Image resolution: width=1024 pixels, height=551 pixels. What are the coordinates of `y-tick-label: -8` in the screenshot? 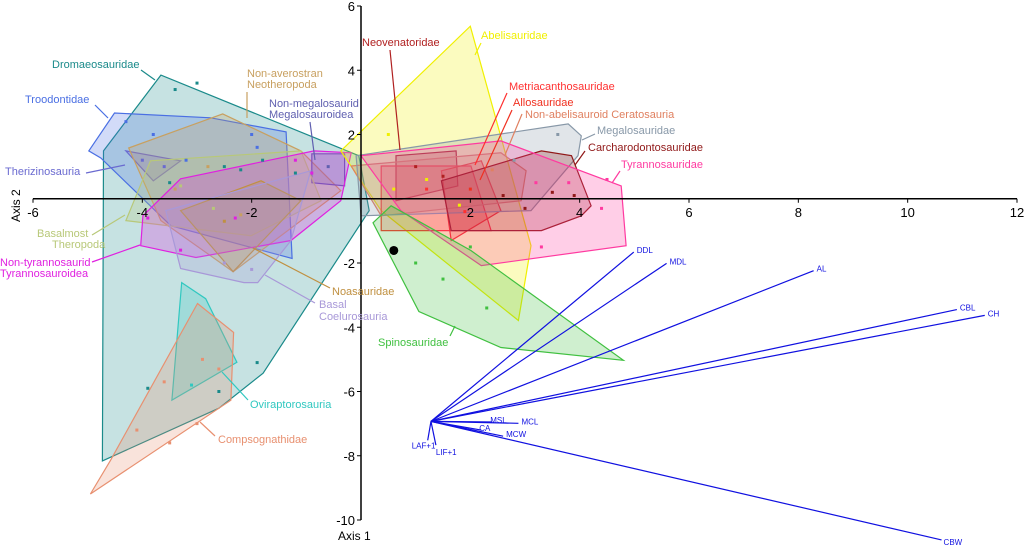 It's located at (349, 456).